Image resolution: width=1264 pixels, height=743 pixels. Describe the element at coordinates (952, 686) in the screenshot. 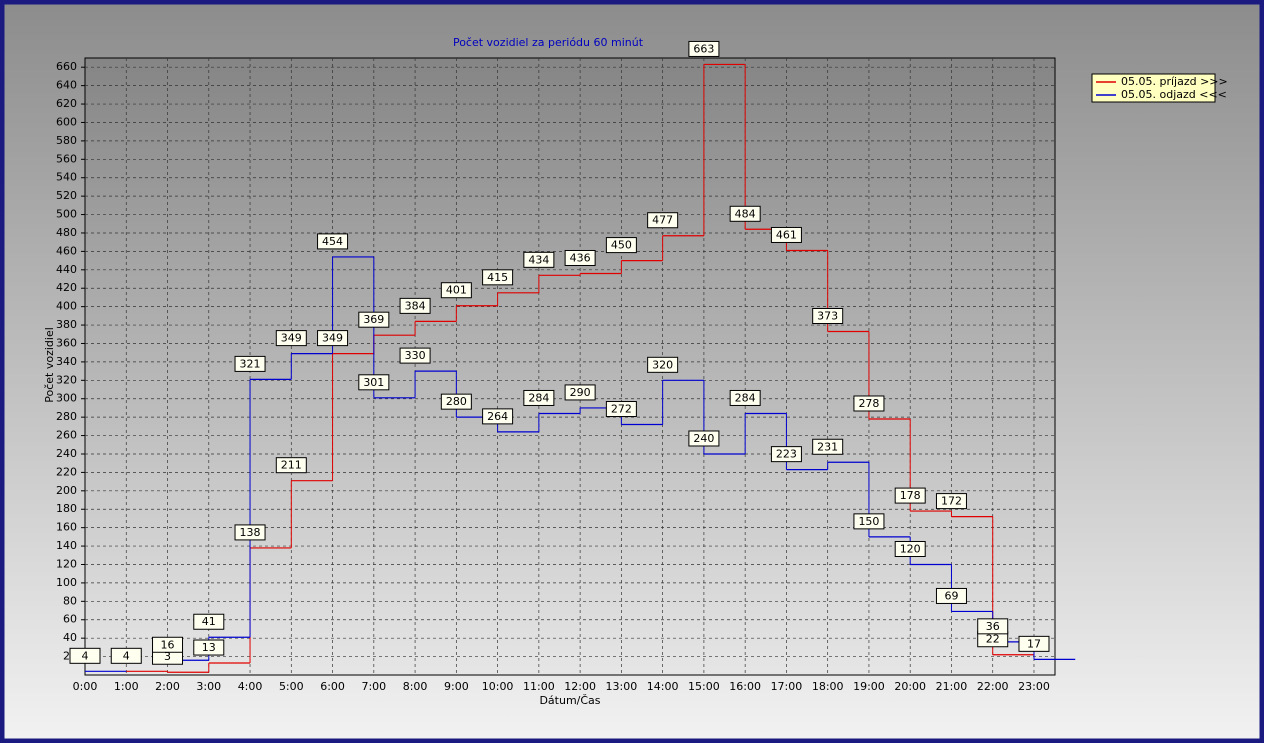

I see `x-tick-label: 21:00` at that location.